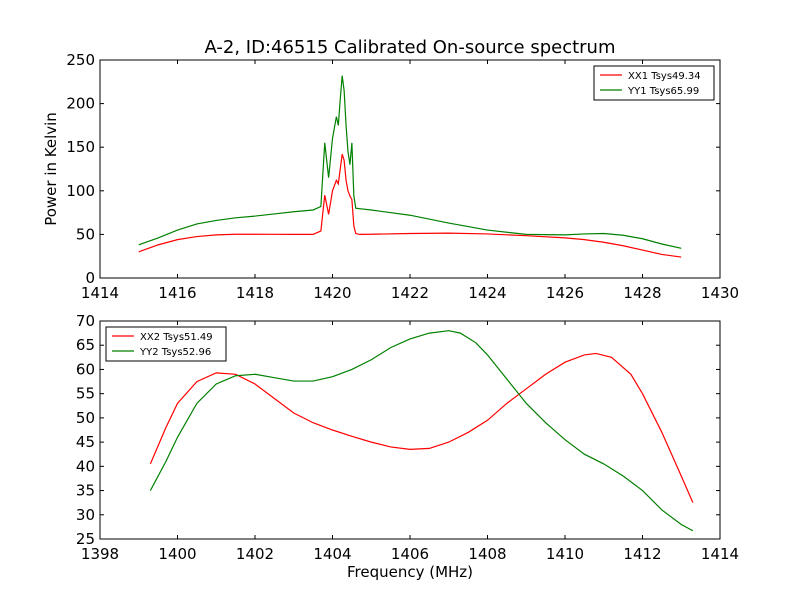 The image size is (800, 604). Describe the element at coordinates (177, 554) in the screenshot. I see `x-tick-label: 1400` at that location.